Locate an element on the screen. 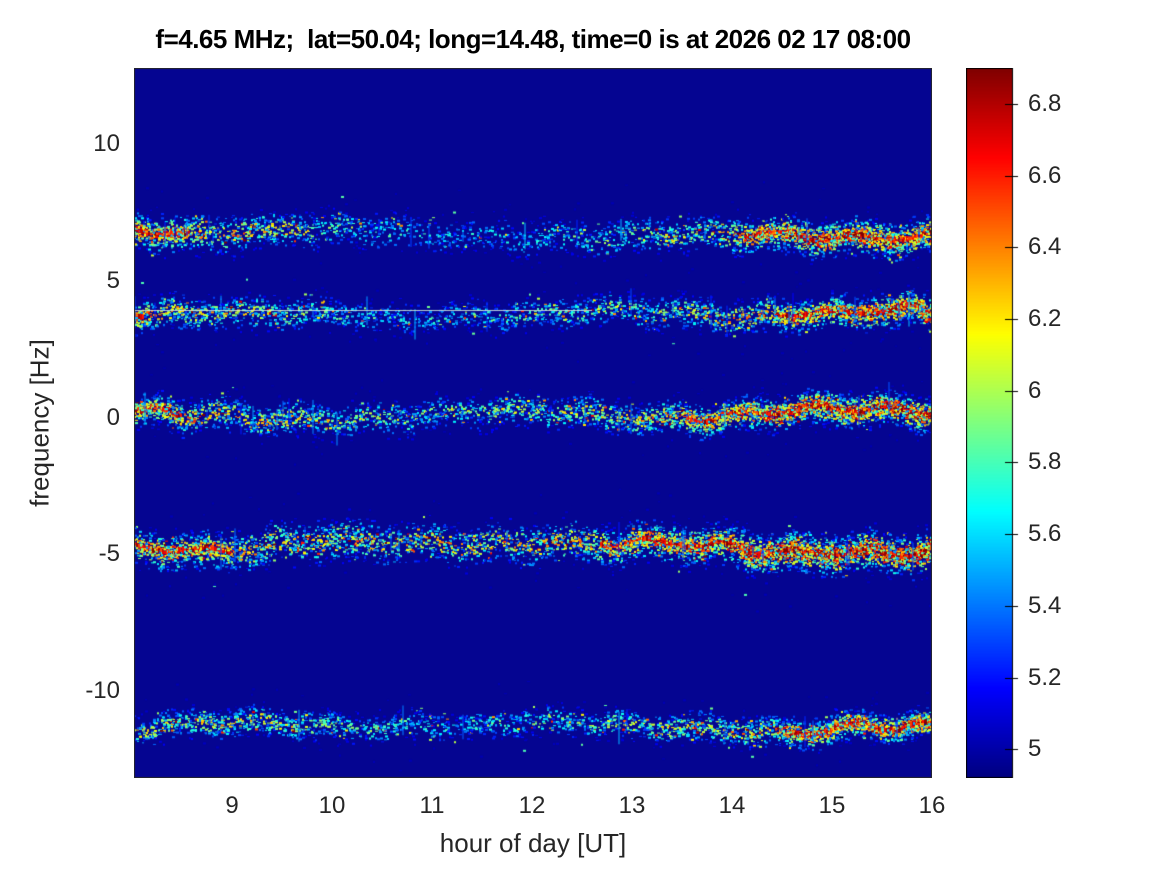 The width and height of the screenshot is (1167, 875). colorbar-tick-label: 5.4 is located at coordinates (1045, 605).